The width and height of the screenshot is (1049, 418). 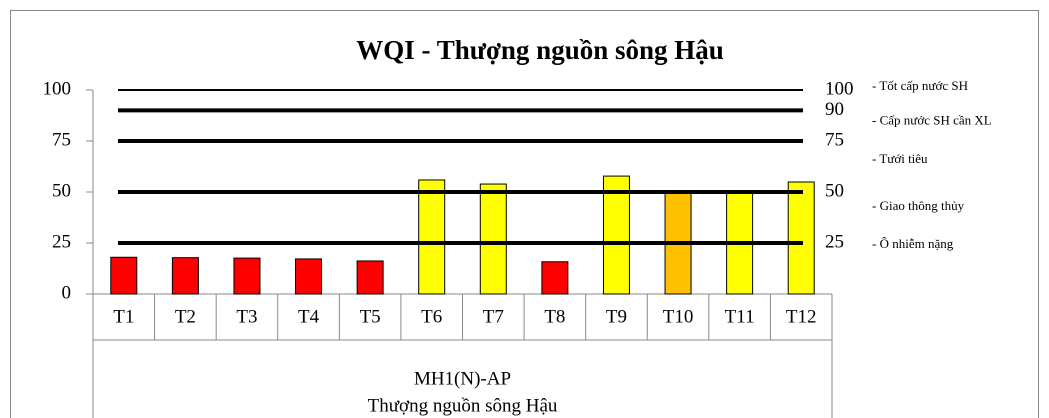 What do you see at coordinates (913, 243) in the screenshot?
I see `reference-description: - Ô nhiễm nặng` at bounding box center [913, 243].